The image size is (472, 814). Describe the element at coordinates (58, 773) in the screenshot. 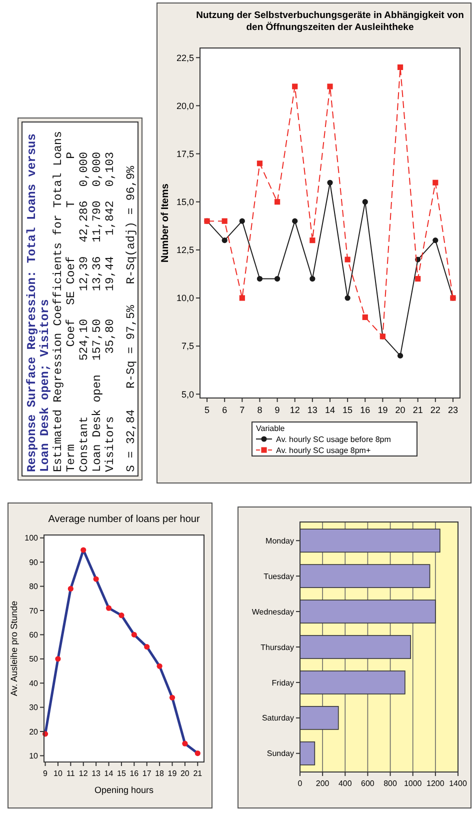

I see `x-tick-label: 10` at that location.